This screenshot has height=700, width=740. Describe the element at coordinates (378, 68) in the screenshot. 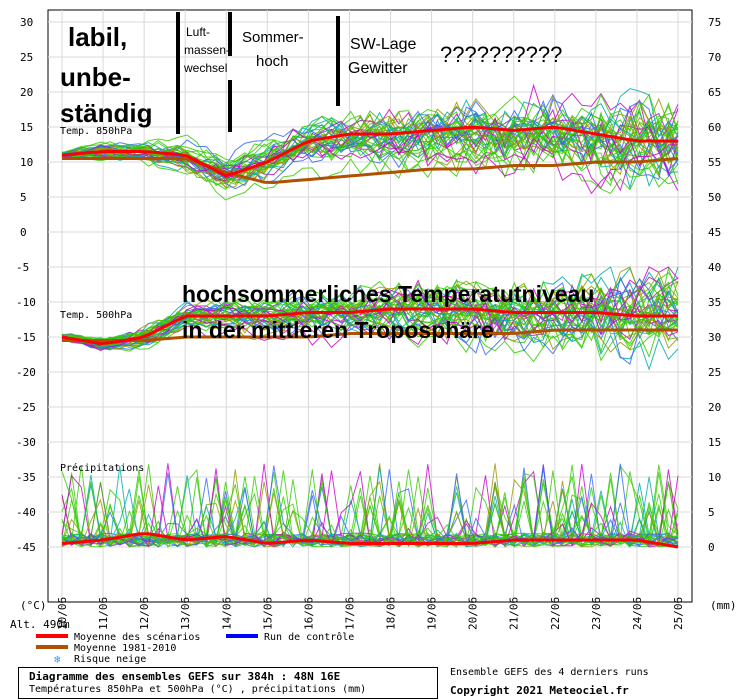

I see `annotation-gewitter: Gewitter` at that location.